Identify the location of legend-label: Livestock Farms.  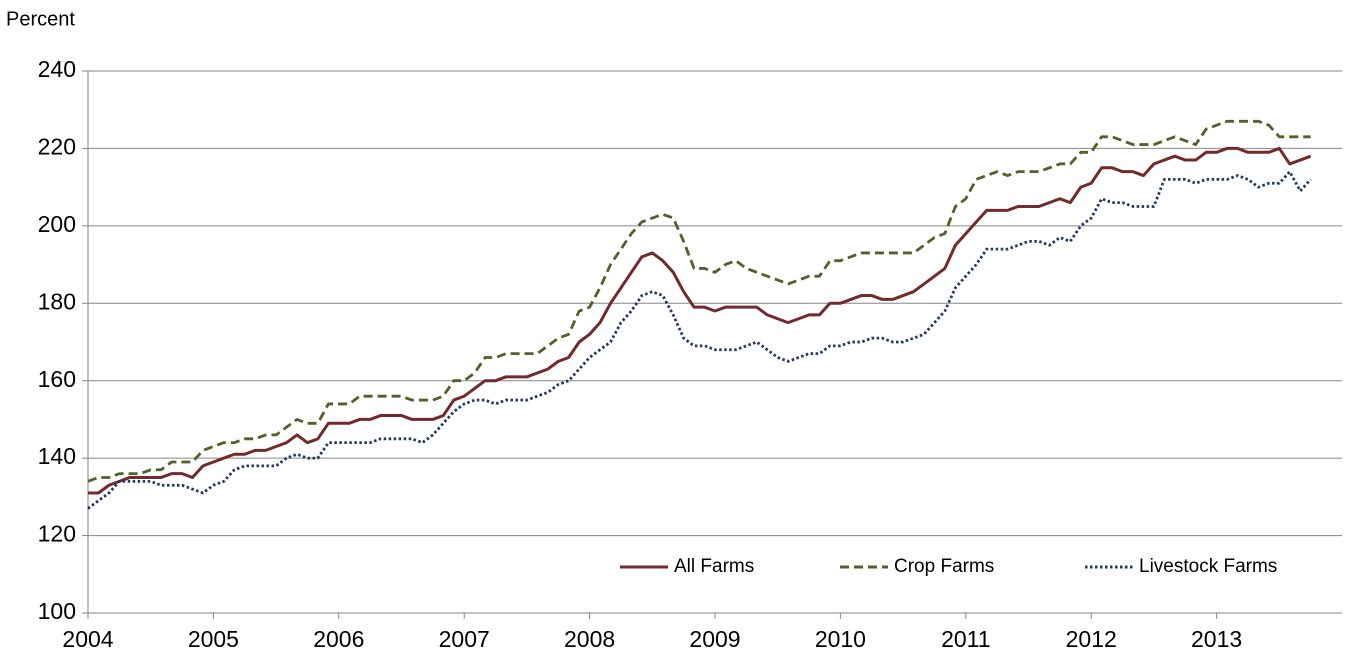
(1208, 566).